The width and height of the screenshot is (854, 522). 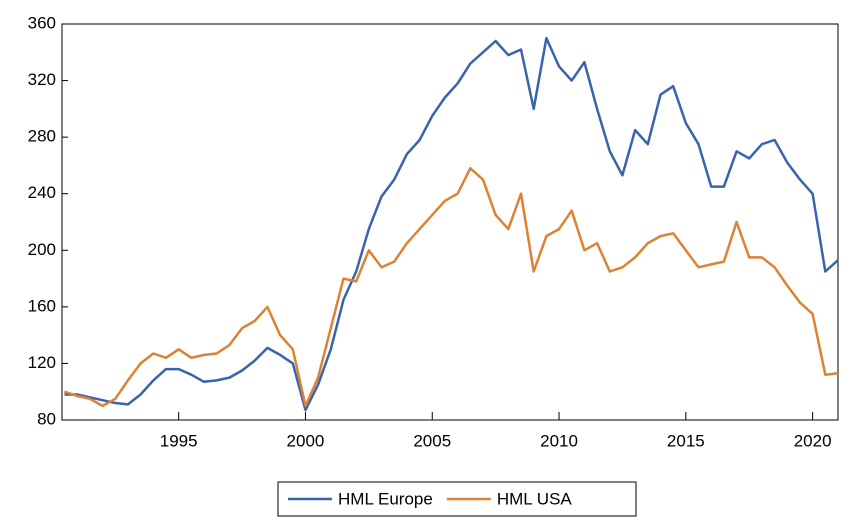 I want to click on y-tick-label: 360, so click(x=42, y=22).